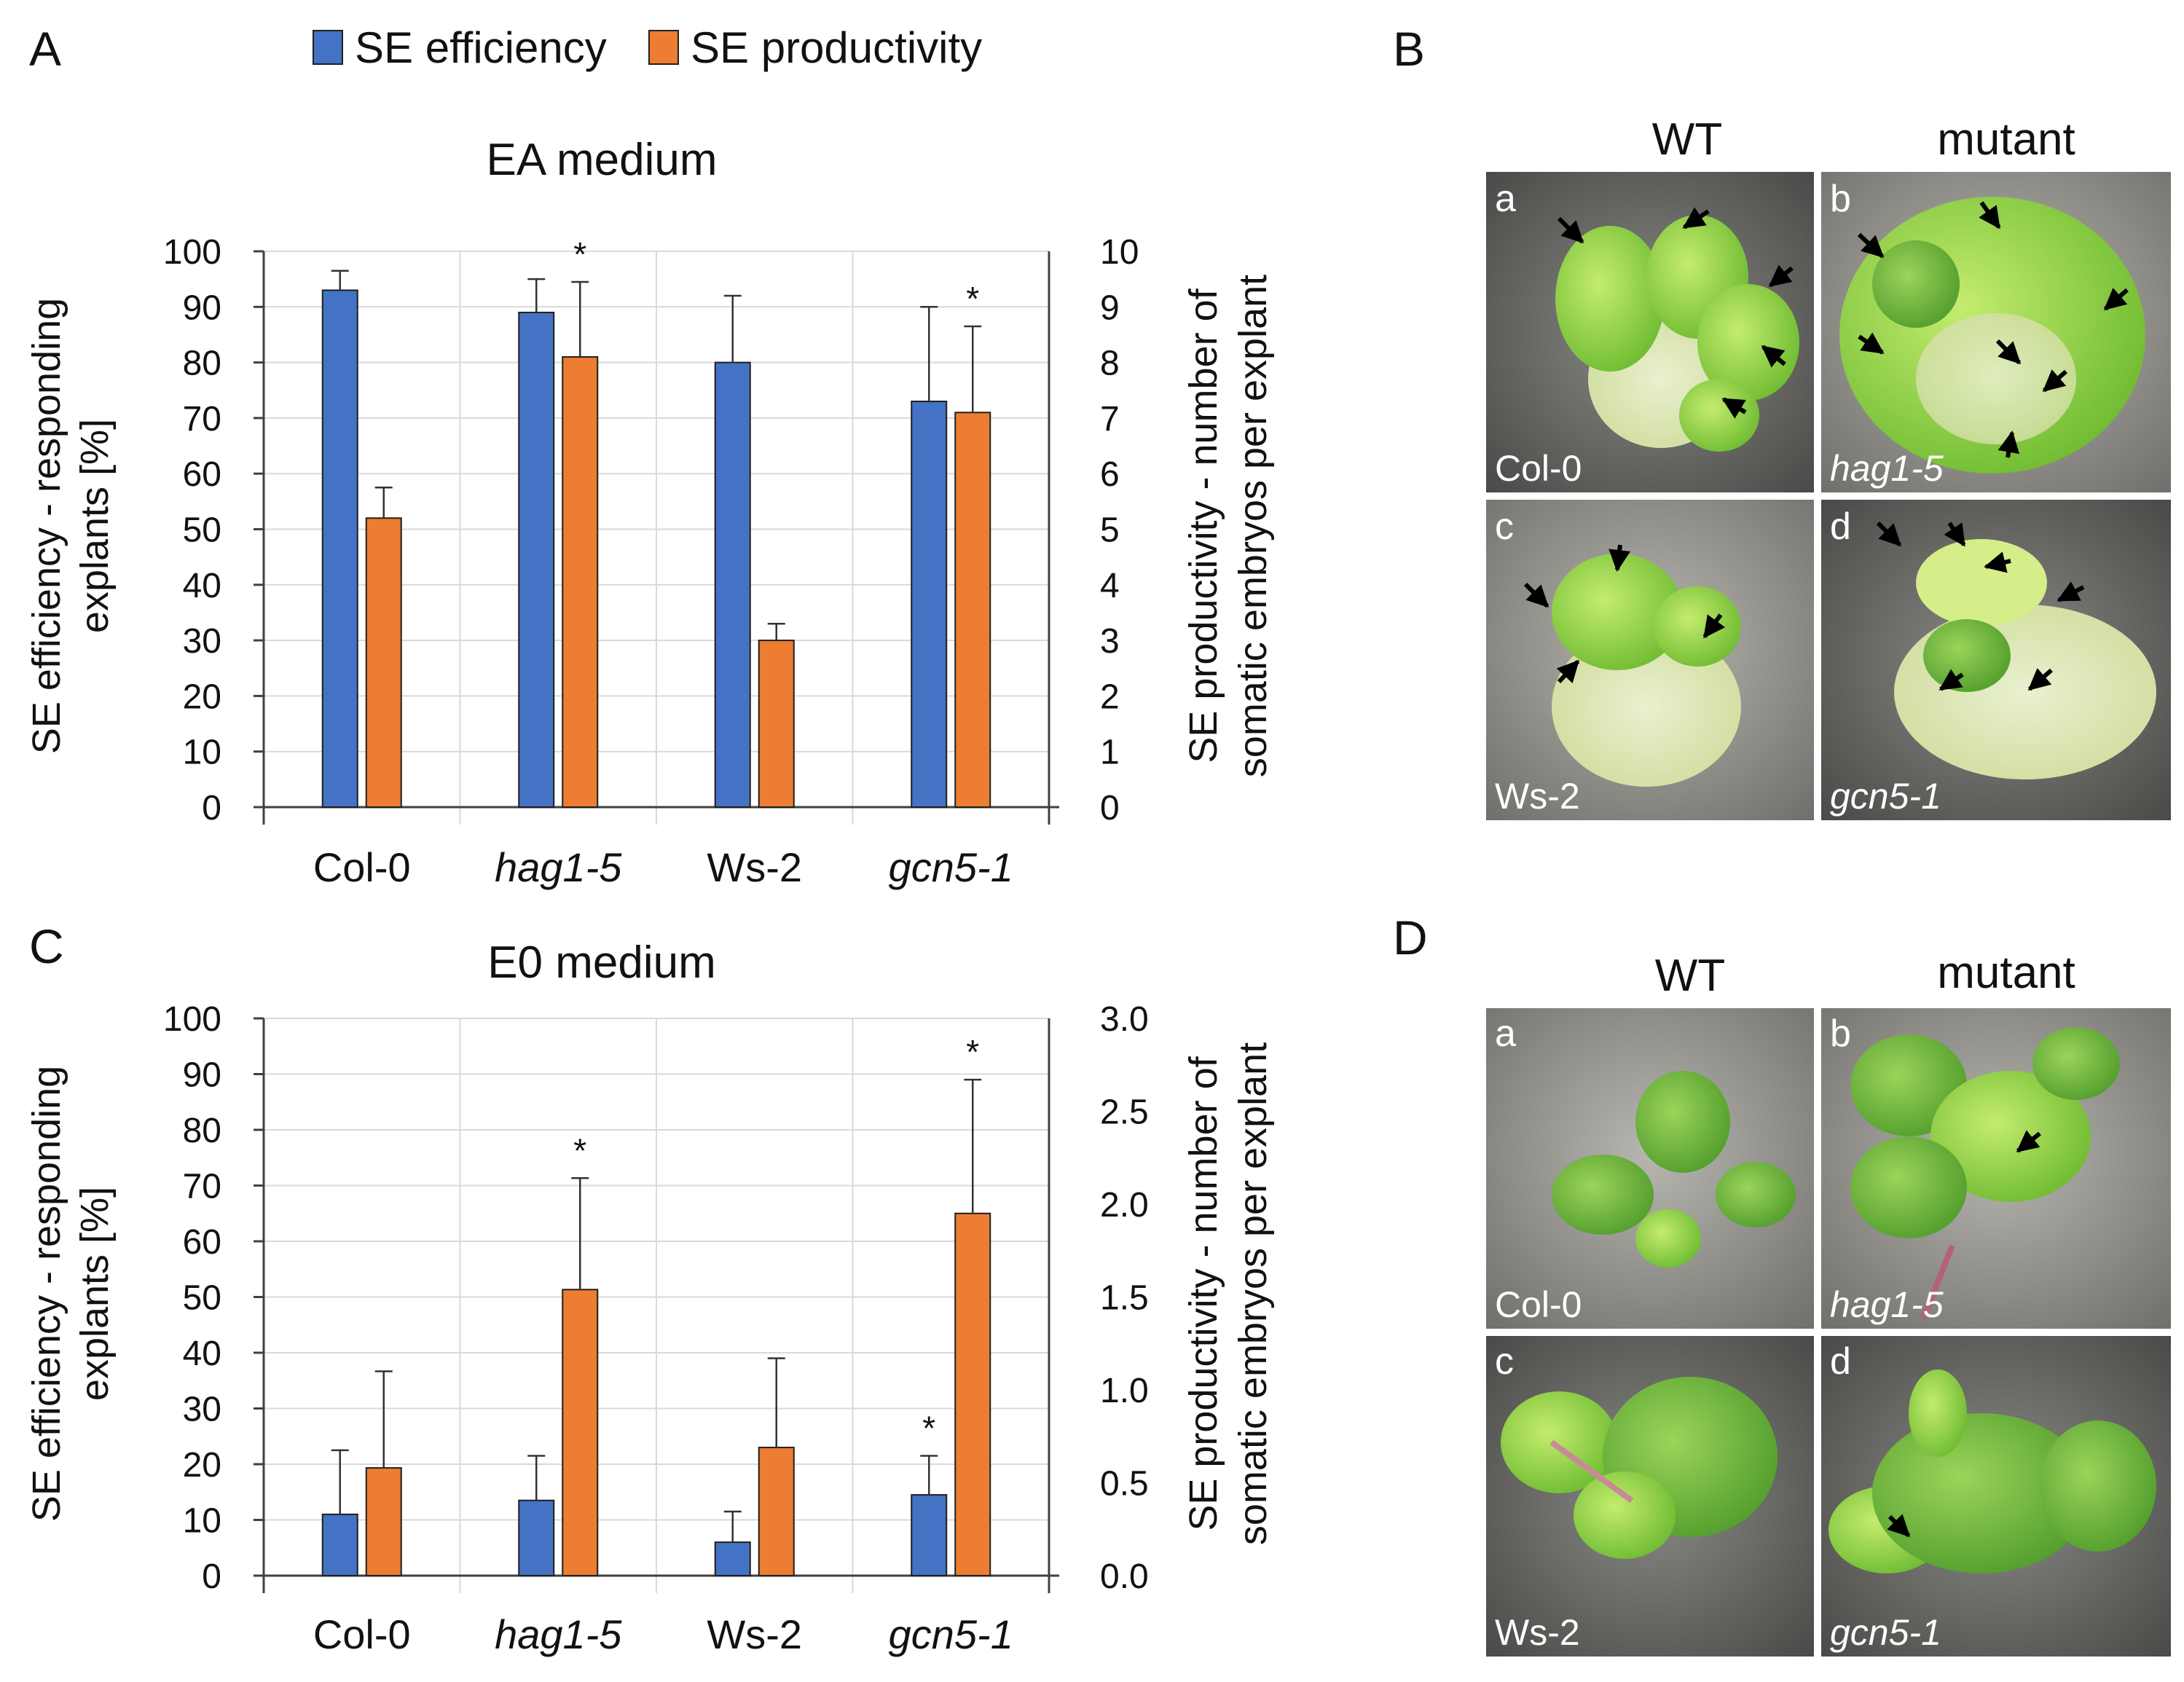 The width and height of the screenshot is (2184, 1682). I want to click on right-tick-label: 2.5, so click(1124, 1112).